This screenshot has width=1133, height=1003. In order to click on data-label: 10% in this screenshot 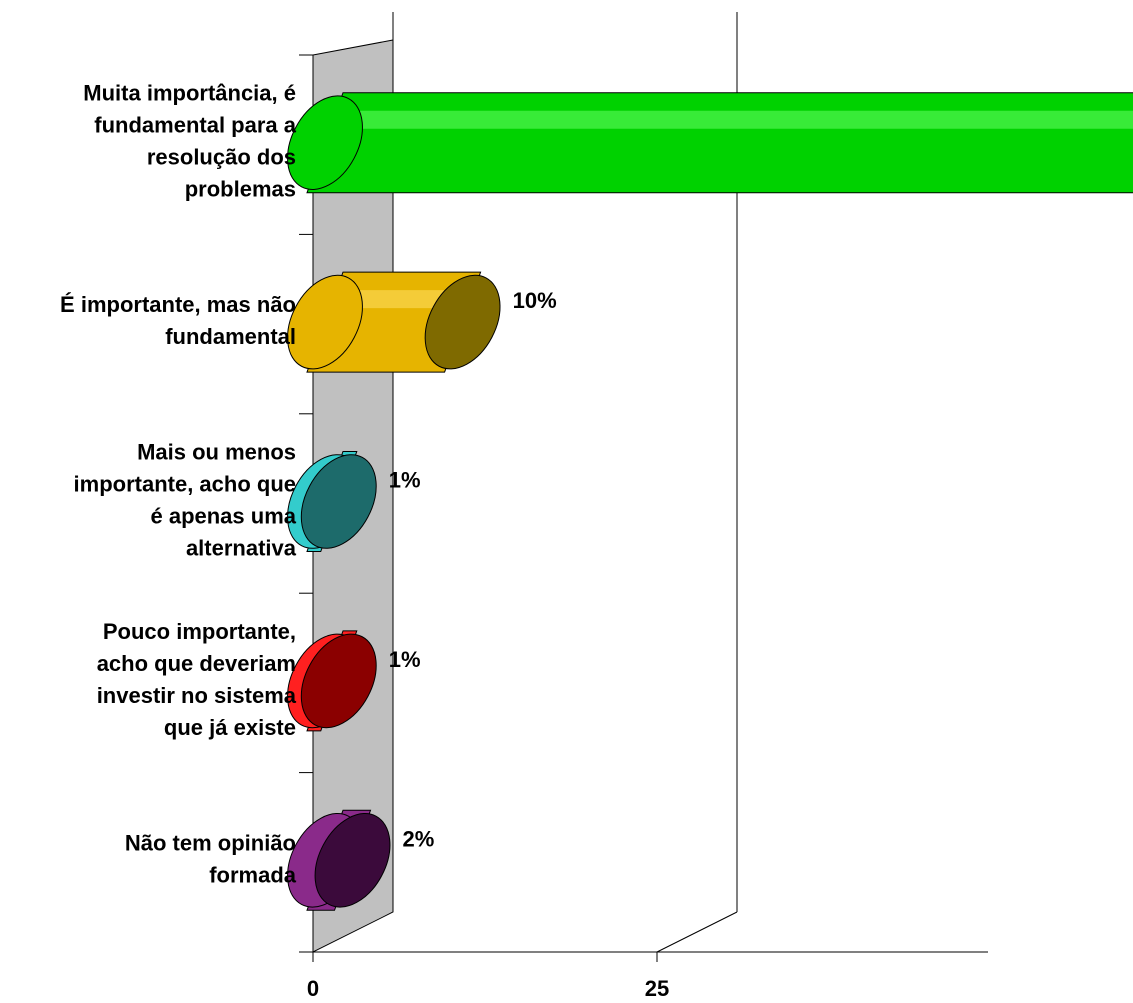, I will do `click(535, 300)`.